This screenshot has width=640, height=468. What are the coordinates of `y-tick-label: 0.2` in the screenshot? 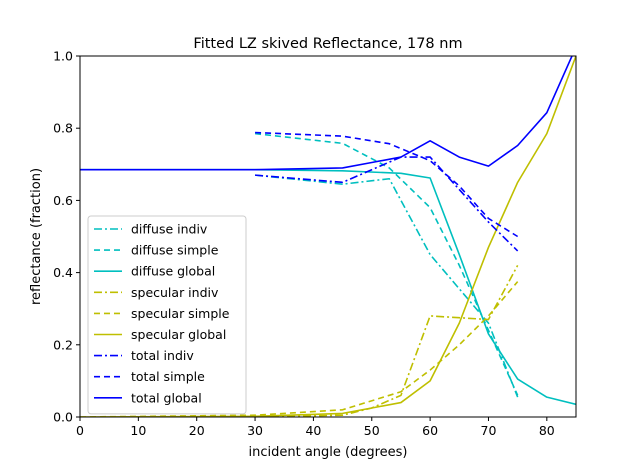 It's located at (63, 344).